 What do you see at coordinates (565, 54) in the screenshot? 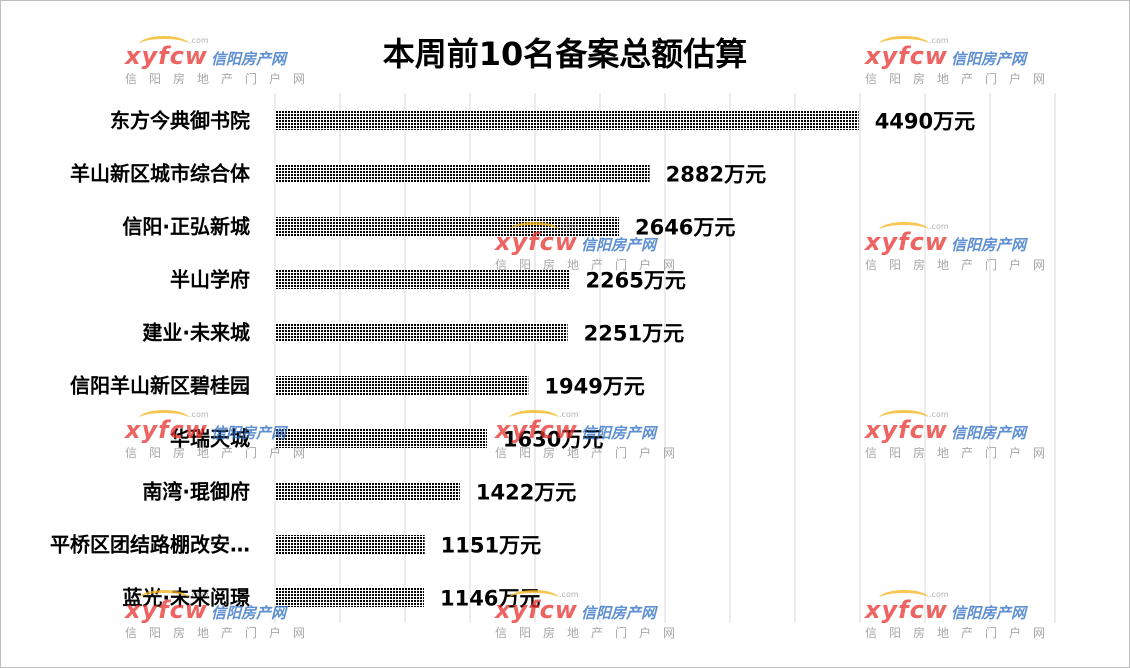
I see `chart-title: 本周前10名备案总额估算` at bounding box center [565, 54].